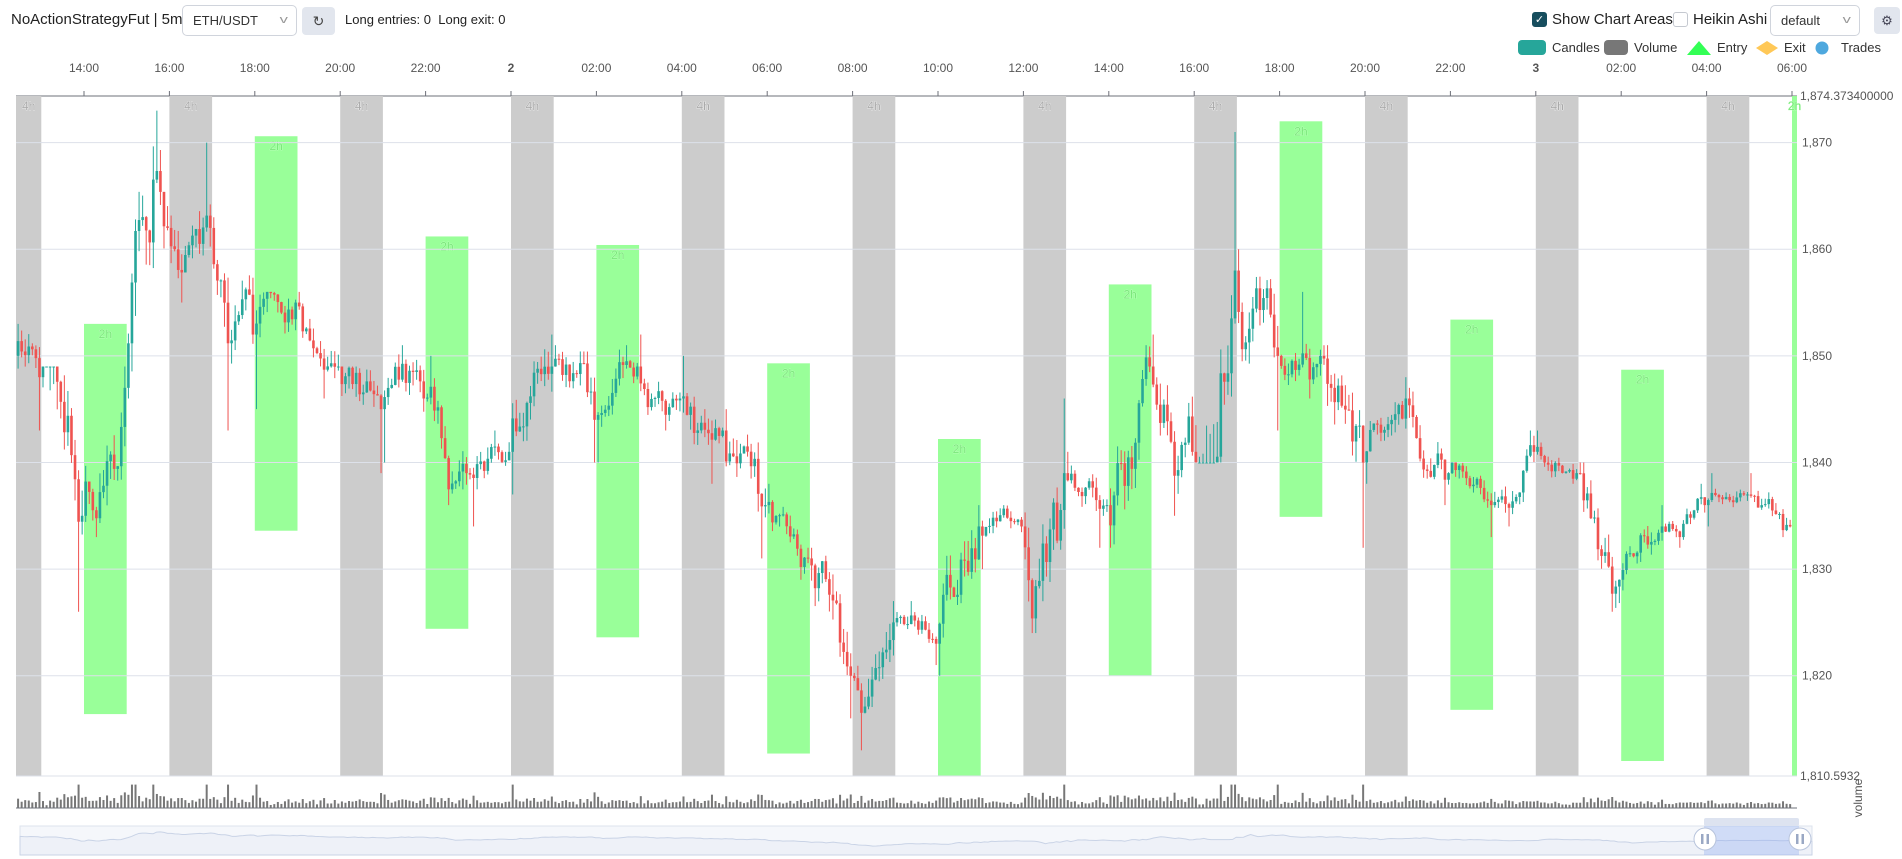 The height and width of the screenshot is (859, 1902). What do you see at coordinates (1730, 19) in the screenshot?
I see `heikin-ashi-label: Heikin Ashi` at bounding box center [1730, 19].